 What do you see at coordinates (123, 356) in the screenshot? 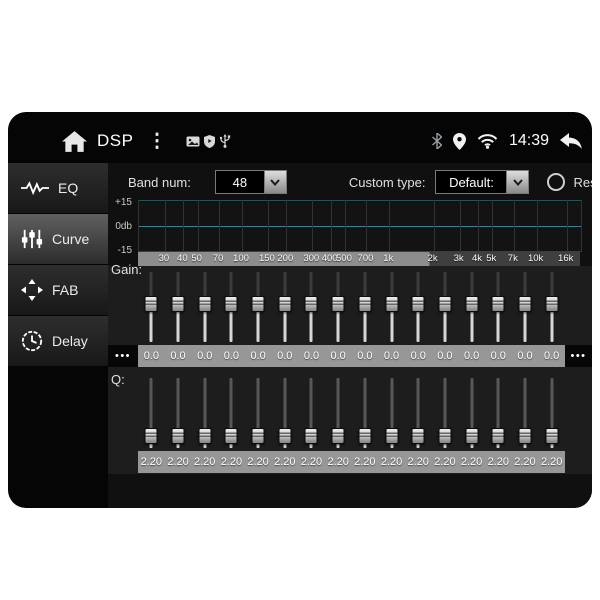
I see `gain-scroll-left-button: •••` at bounding box center [123, 356].